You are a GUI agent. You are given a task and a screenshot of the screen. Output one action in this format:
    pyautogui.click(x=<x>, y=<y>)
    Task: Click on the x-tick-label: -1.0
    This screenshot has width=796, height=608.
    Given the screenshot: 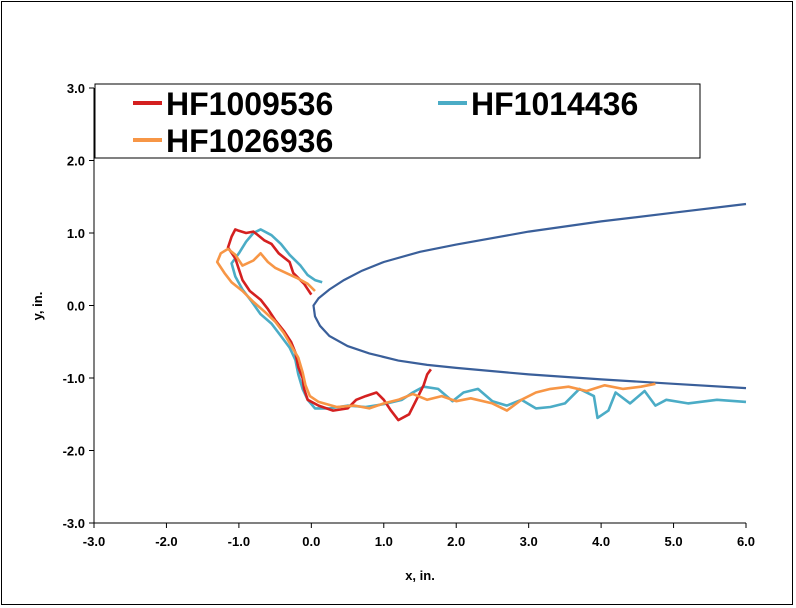 What is the action you would take?
    pyautogui.click(x=239, y=541)
    